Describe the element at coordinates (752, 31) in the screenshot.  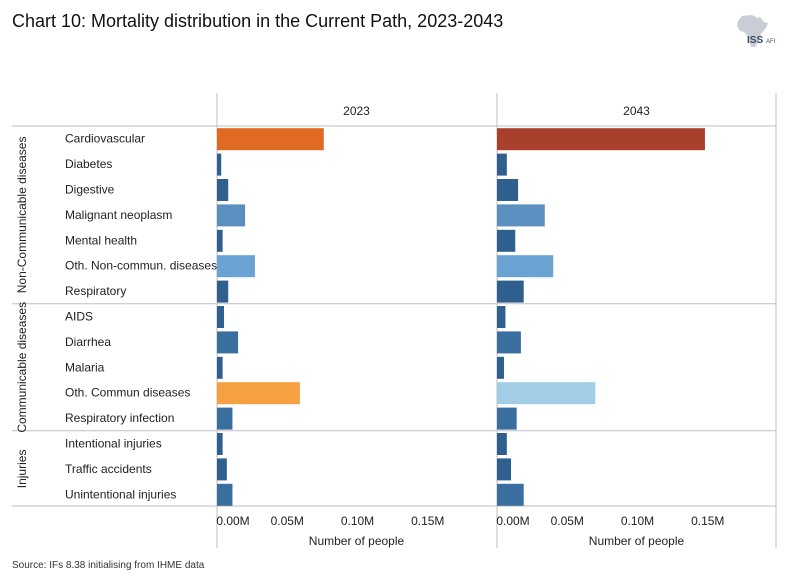
I see `africa-shape` at that location.